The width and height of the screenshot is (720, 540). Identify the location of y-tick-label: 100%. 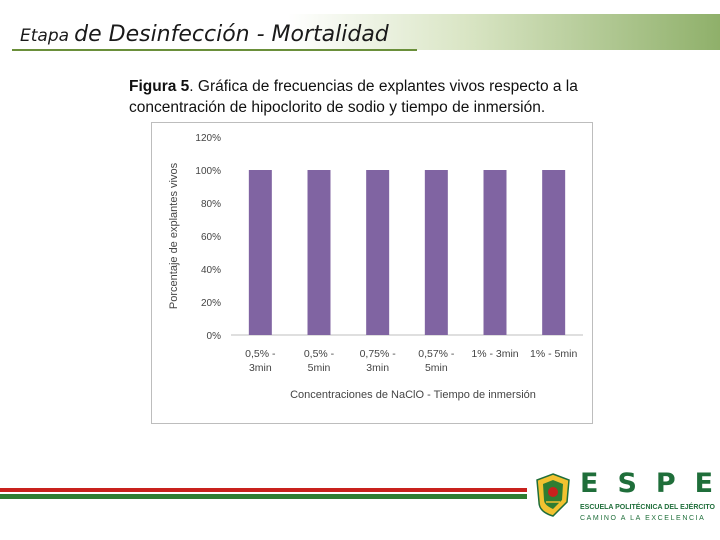
(208, 171).